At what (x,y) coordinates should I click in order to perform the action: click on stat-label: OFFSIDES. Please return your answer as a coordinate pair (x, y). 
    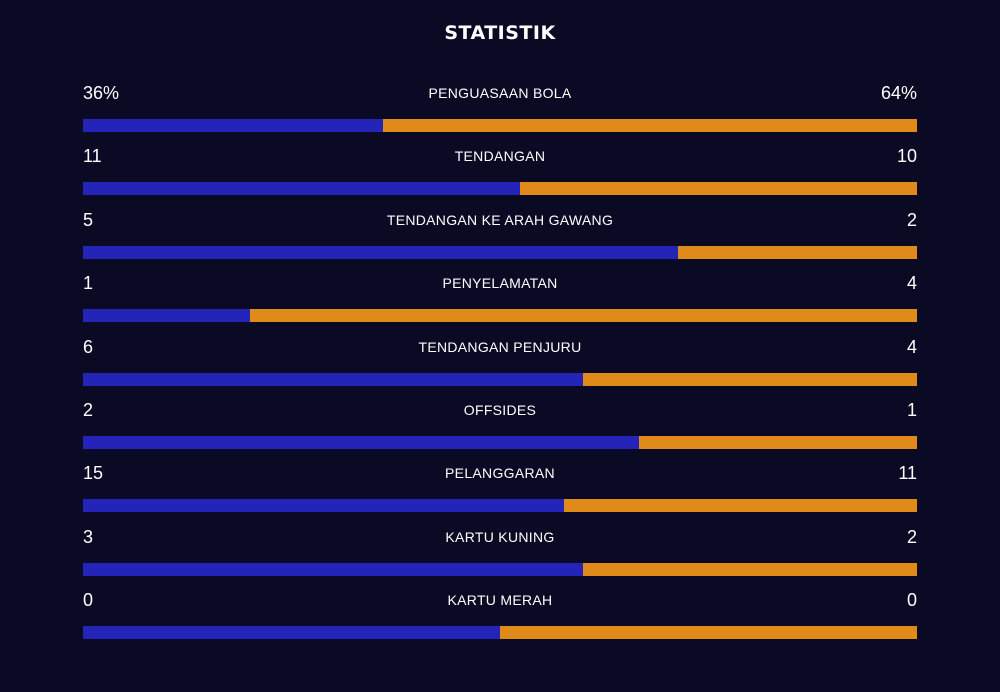
    Looking at the image, I should click on (500, 410).